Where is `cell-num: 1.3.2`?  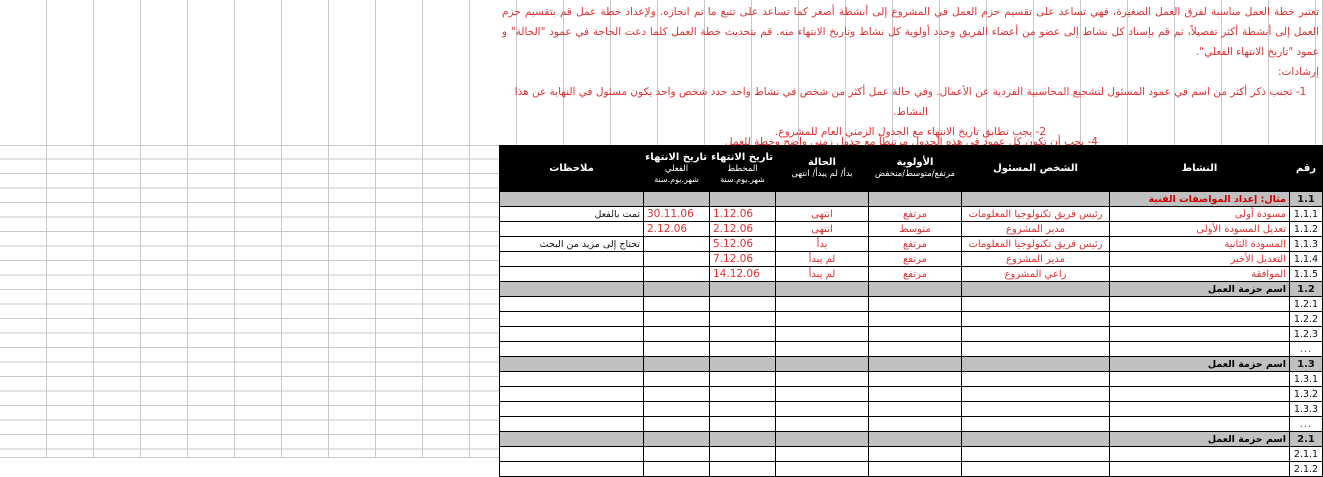
cell-num: 1.3.2 is located at coordinates (1306, 394).